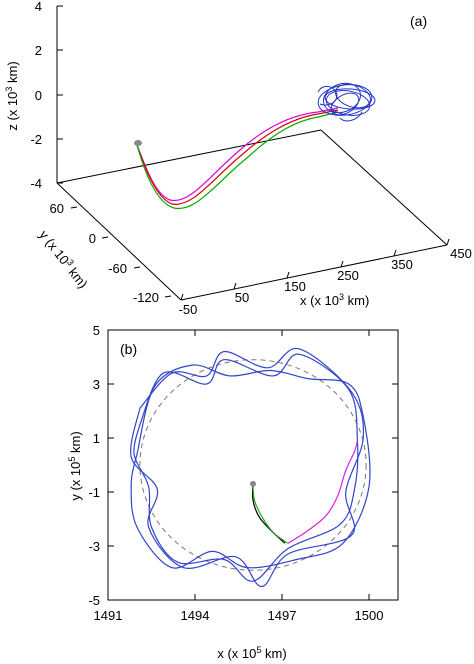 This screenshot has width=474, height=664. Describe the element at coordinates (138, 143) in the screenshot. I see `start-marker-a` at that location.